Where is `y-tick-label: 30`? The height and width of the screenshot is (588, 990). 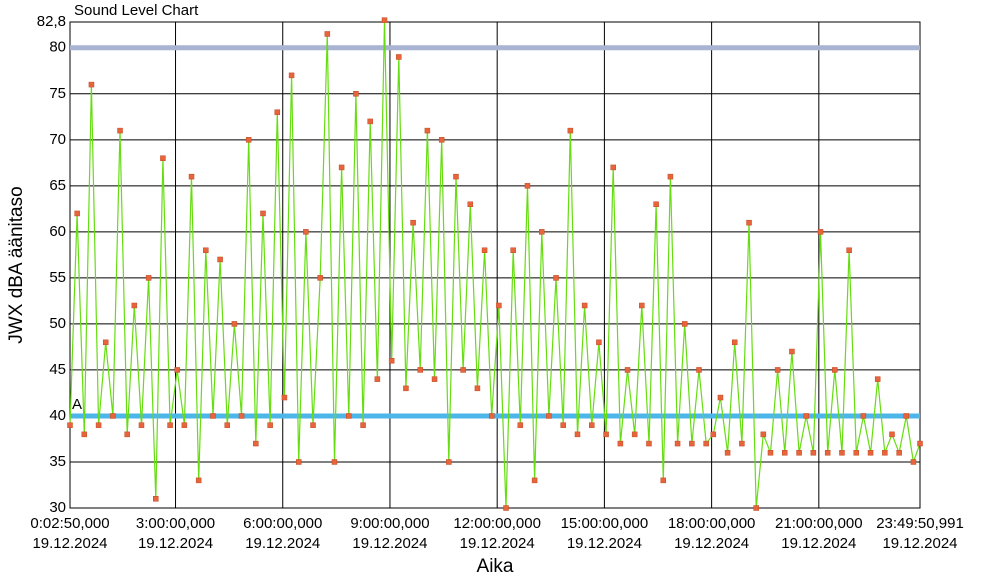
y-tick-label: 30 is located at coordinates (57, 507).